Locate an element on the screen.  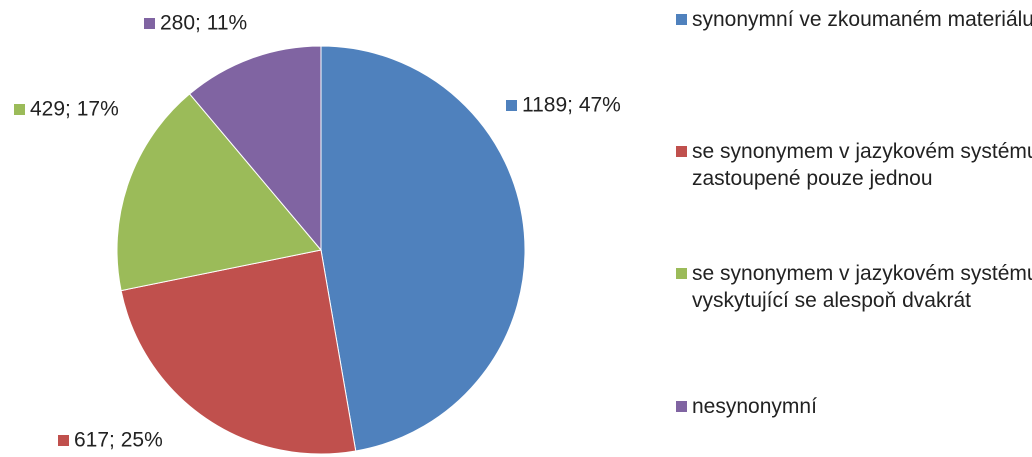
legend-entry: synonymní ve zkoumaném materiálu is located at coordinates (854, 19).